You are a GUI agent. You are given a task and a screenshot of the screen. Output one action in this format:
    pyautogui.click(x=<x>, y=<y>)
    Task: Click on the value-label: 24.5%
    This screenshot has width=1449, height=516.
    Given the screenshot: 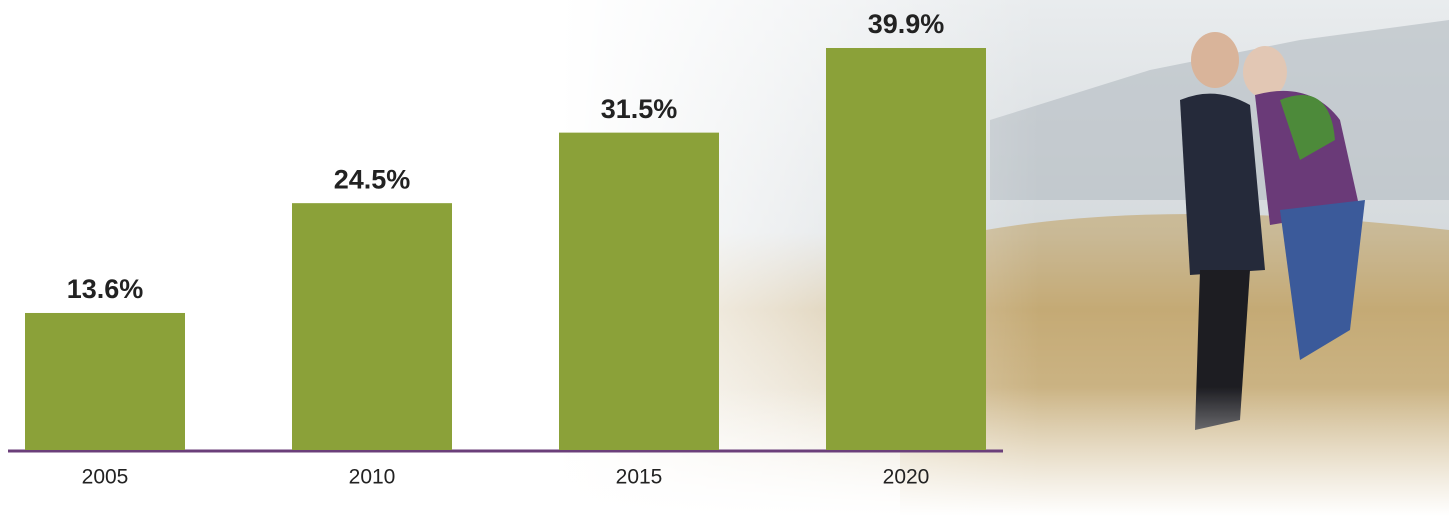 What is the action you would take?
    pyautogui.click(x=372, y=179)
    